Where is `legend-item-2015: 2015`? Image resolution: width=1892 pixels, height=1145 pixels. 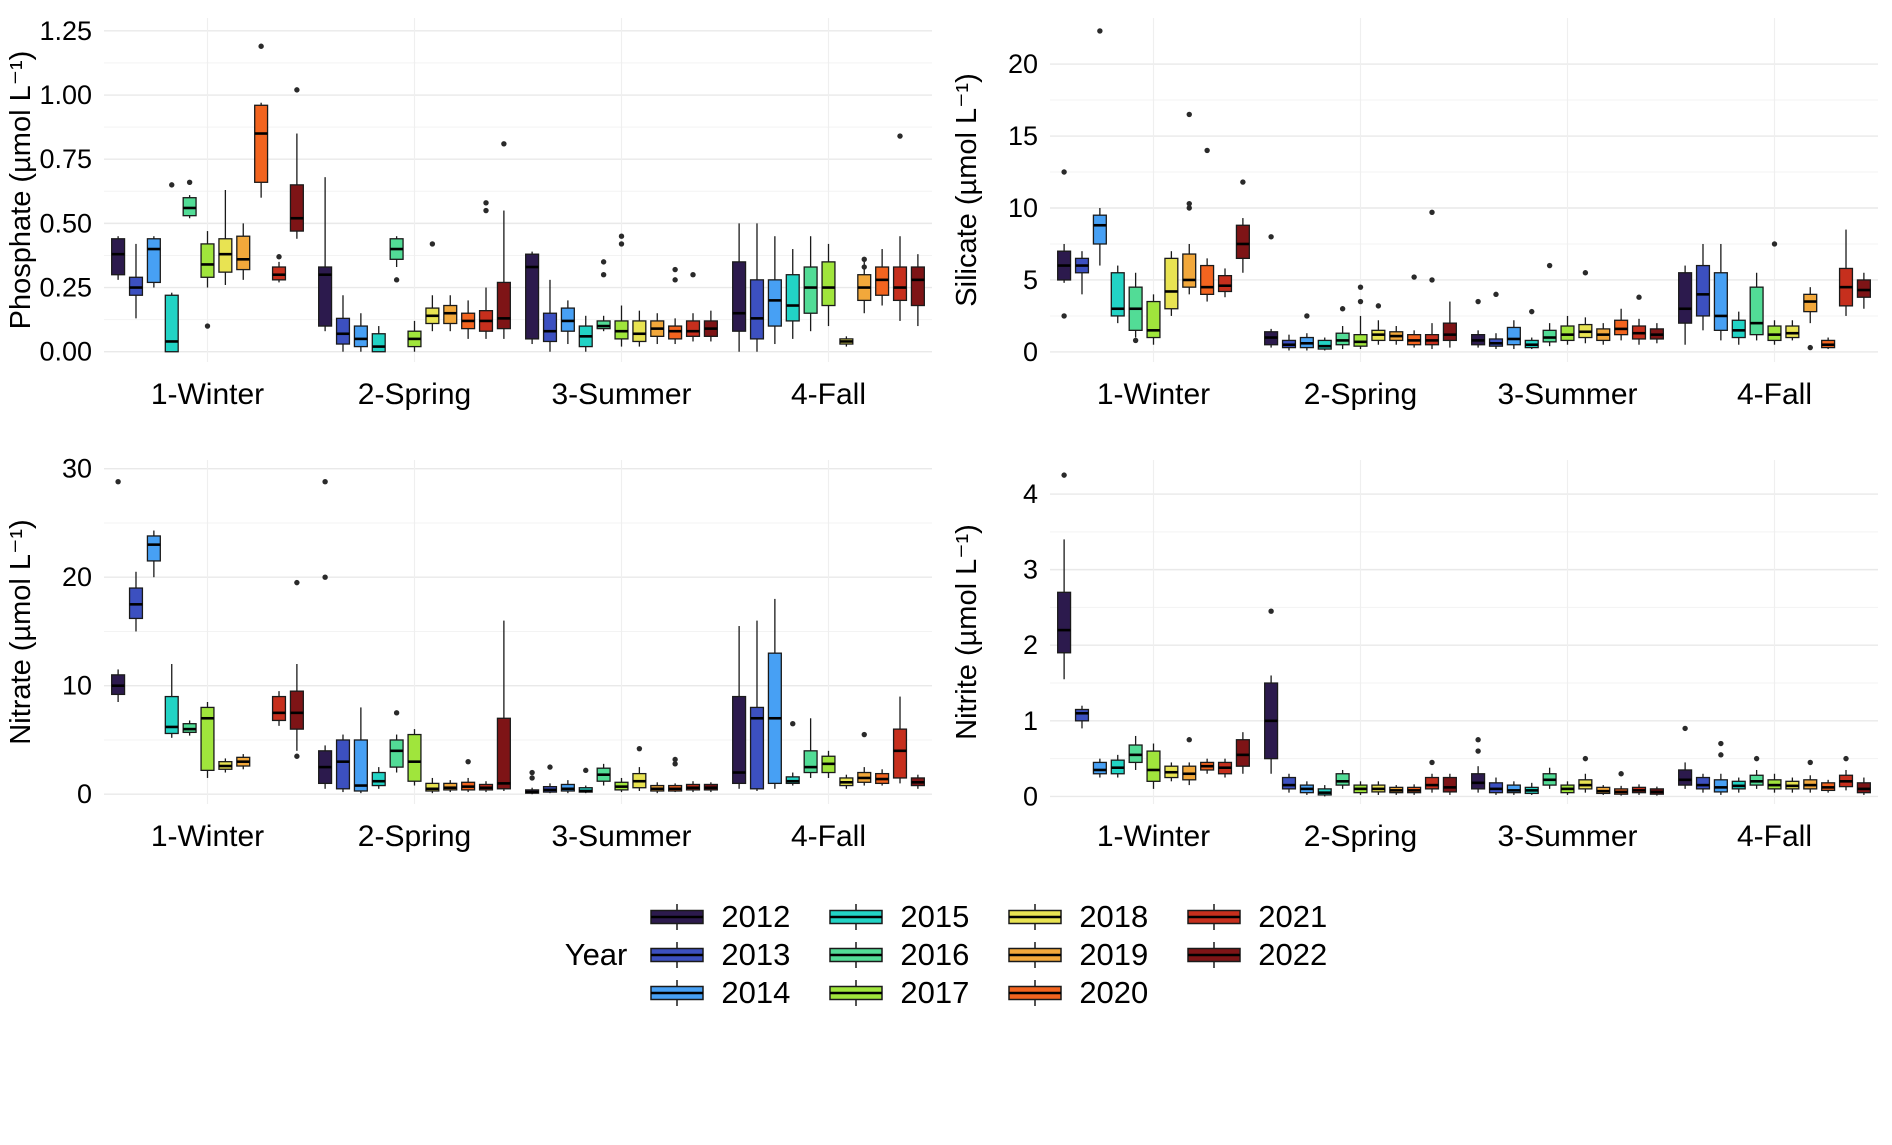
legend-item-2015: 2015 is located at coordinates (896, 917).